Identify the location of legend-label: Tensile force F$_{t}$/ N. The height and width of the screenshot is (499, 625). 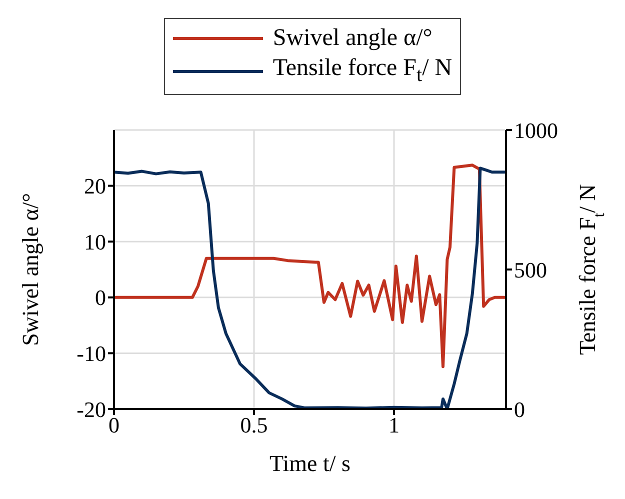
(362, 70).